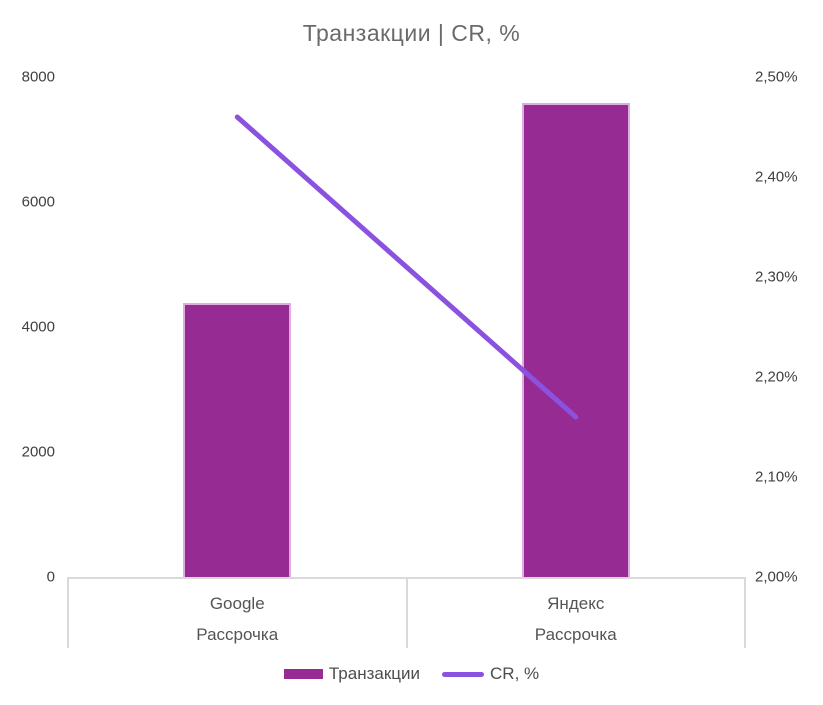 Image resolution: width=823 pixels, height=705 pixels. Describe the element at coordinates (776, 277) in the screenshot. I see `right-axis-tick: 2,30%` at that location.